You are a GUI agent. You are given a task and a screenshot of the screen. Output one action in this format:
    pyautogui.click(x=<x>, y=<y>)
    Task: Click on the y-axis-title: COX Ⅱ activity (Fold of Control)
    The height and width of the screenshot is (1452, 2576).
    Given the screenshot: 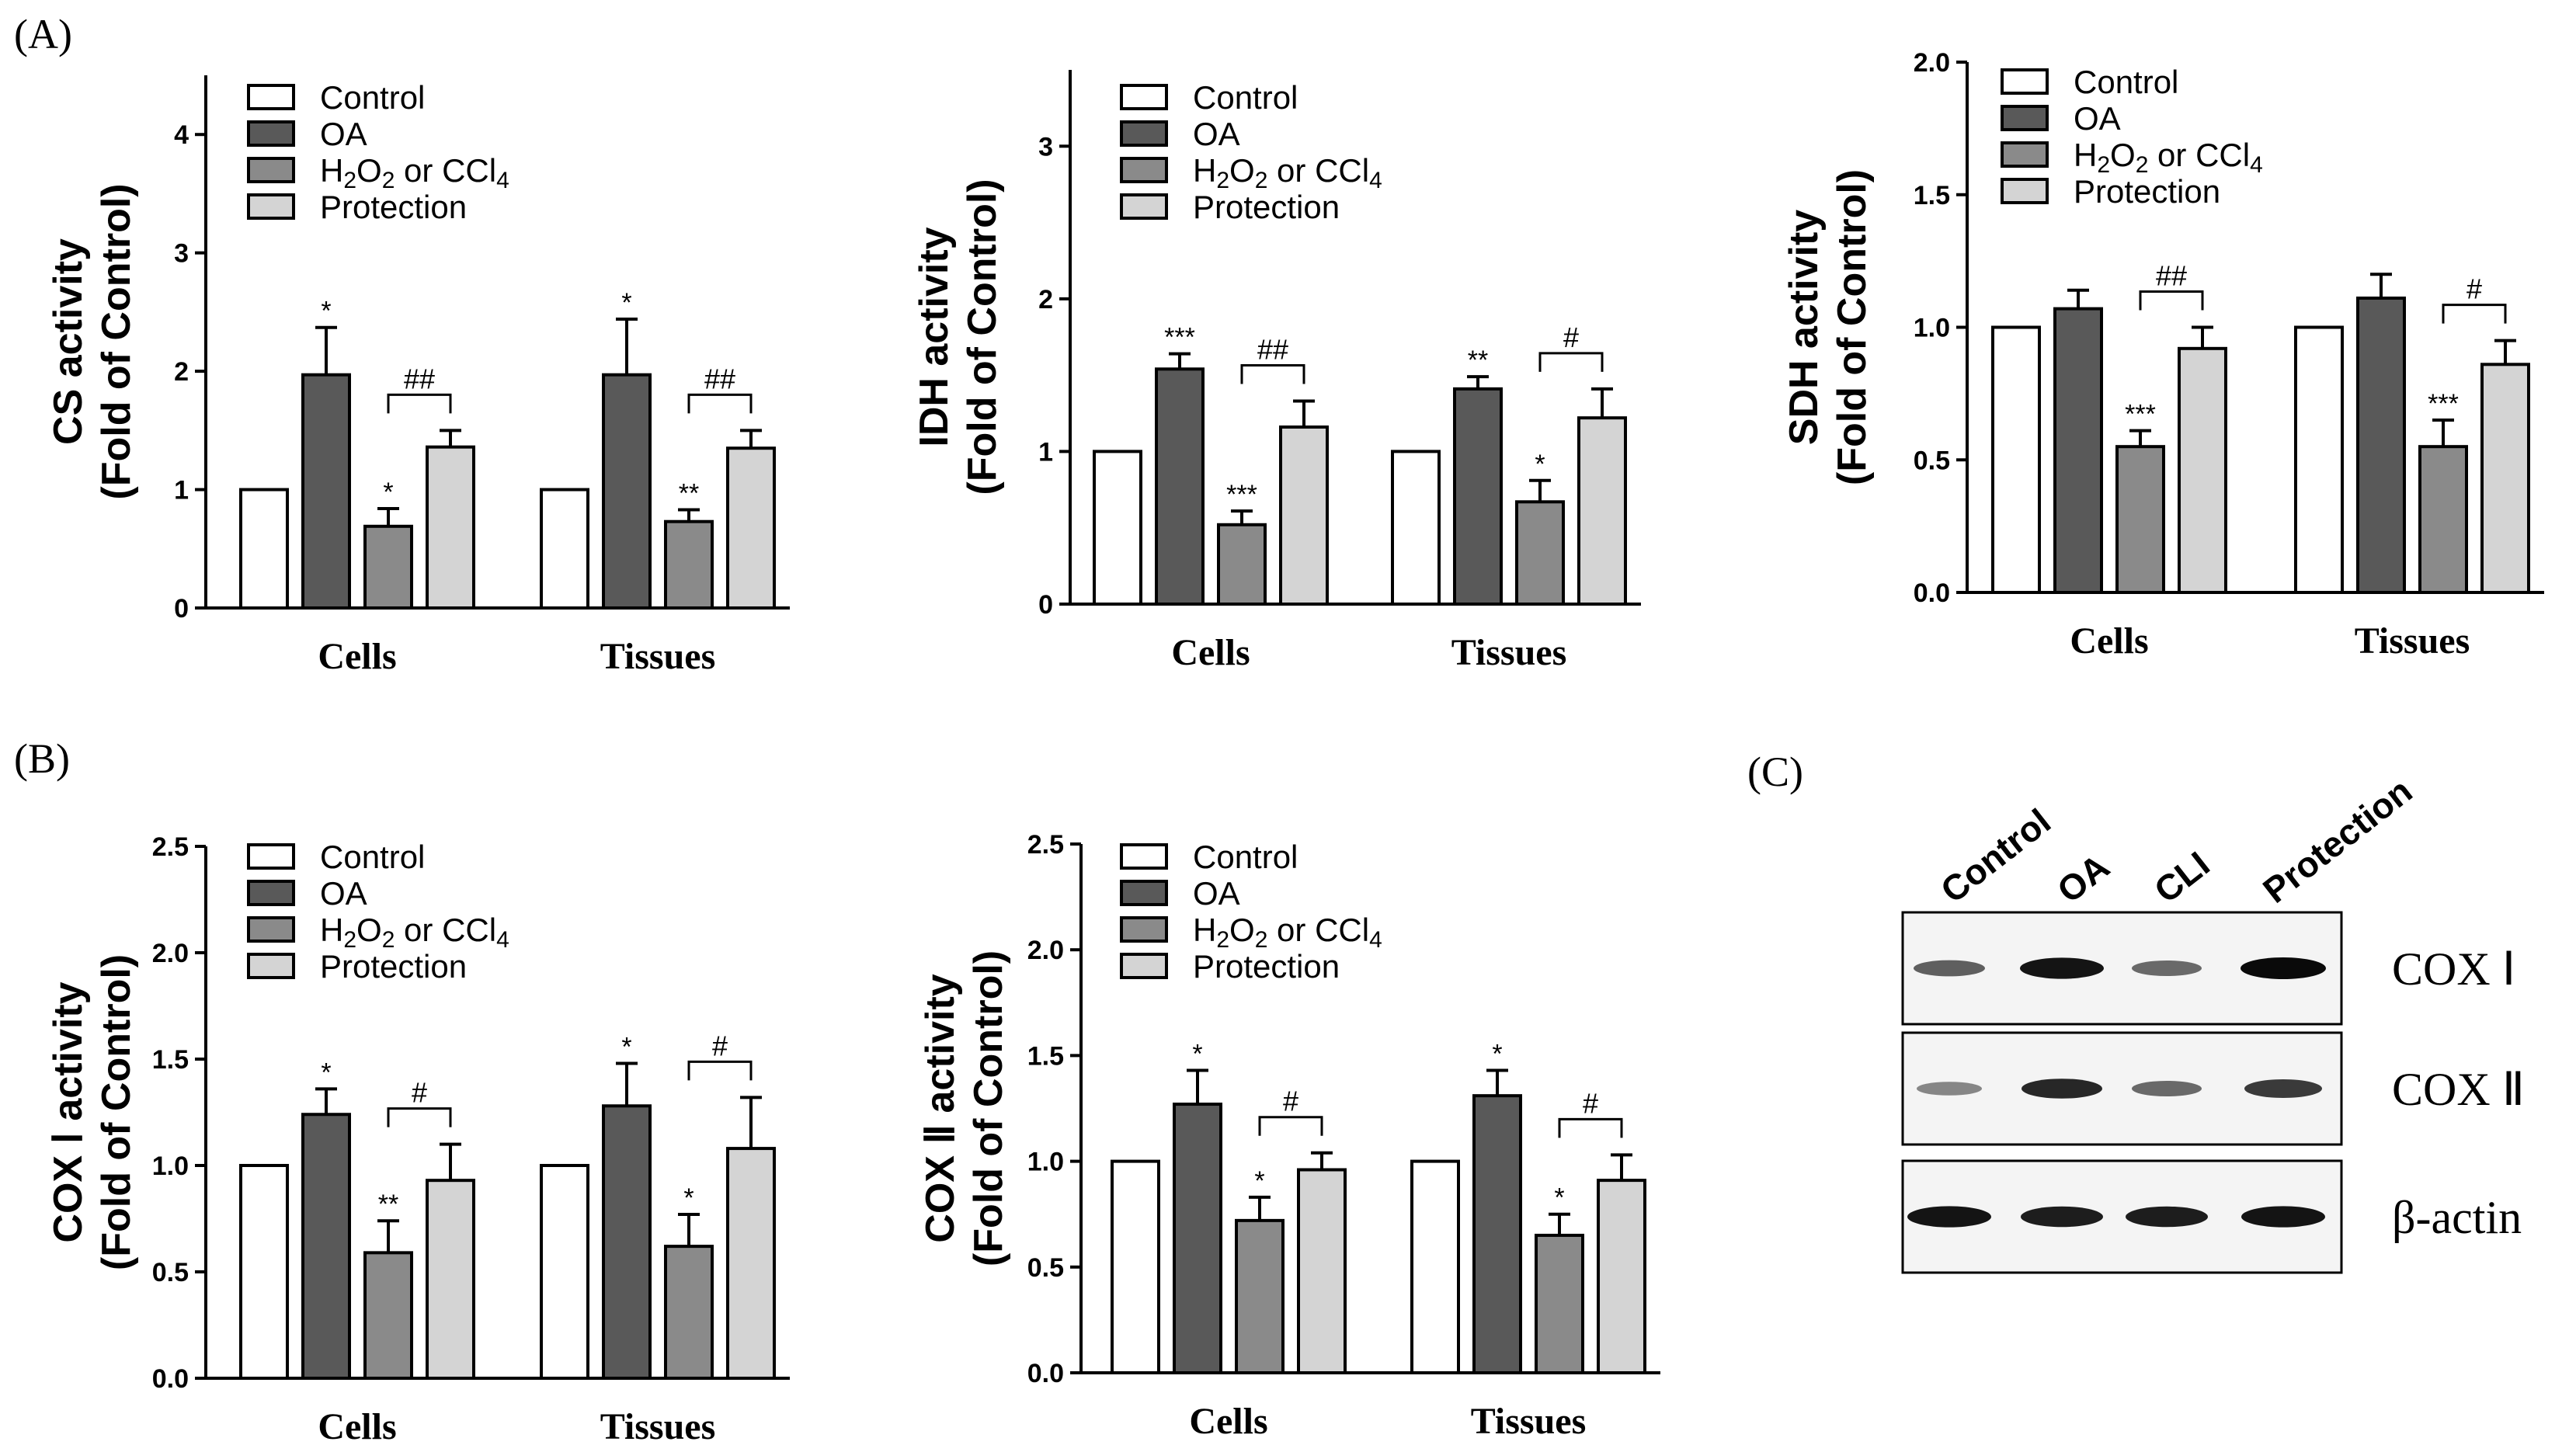 What is the action you would take?
    pyautogui.click(x=964, y=1108)
    